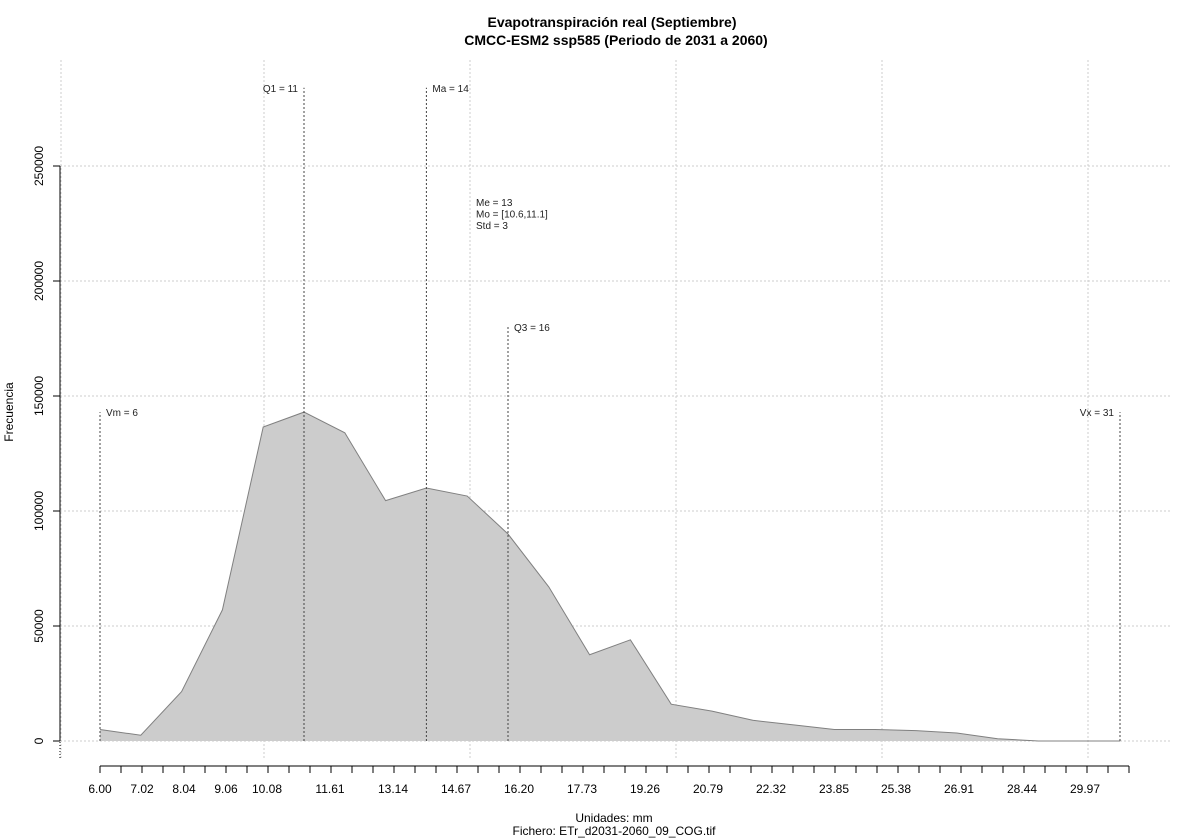 The image size is (1200, 840). Describe the element at coordinates (456, 789) in the screenshot. I see `x-tick-label: 14.67` at that location.